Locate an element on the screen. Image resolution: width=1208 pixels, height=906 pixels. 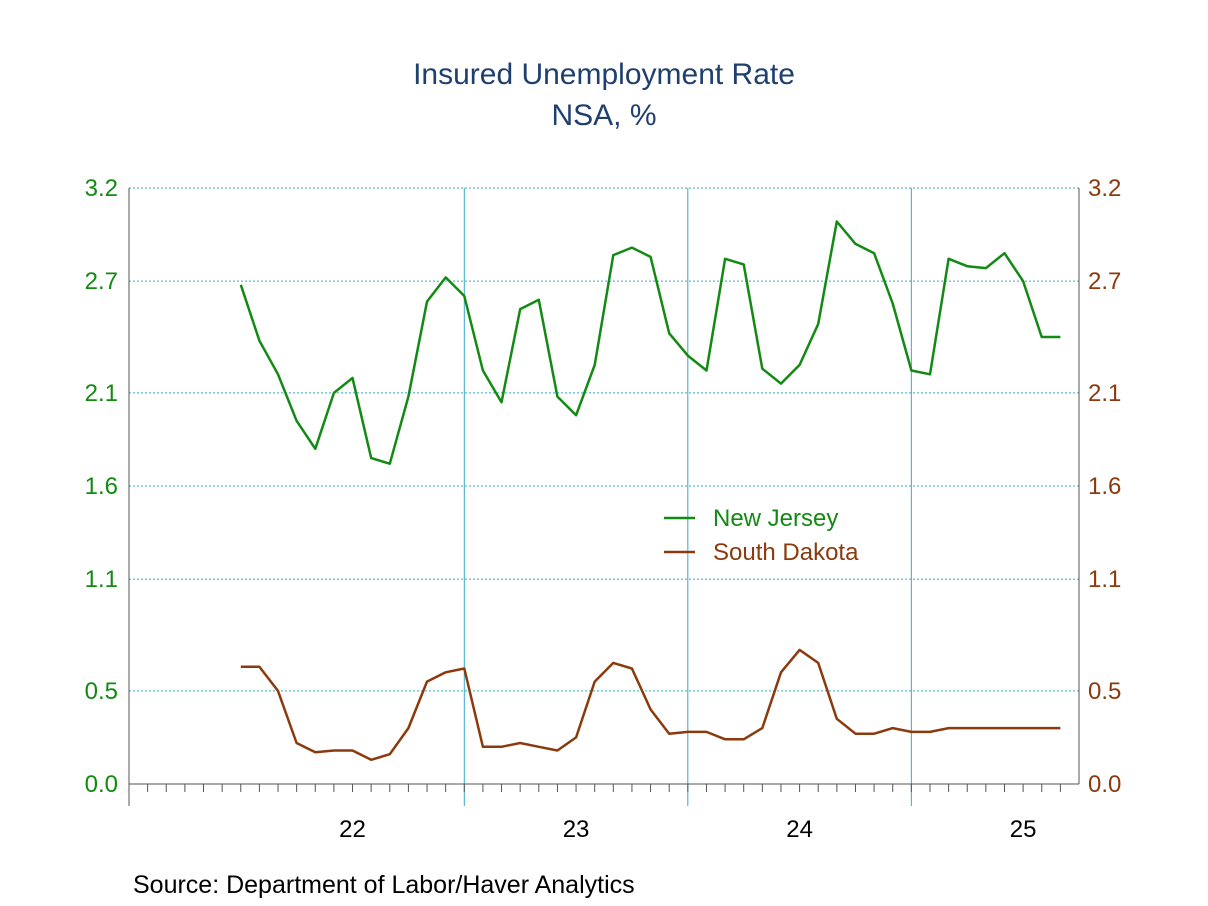
chart-subtitle: NSA, % is located at coordinates (603, 115).